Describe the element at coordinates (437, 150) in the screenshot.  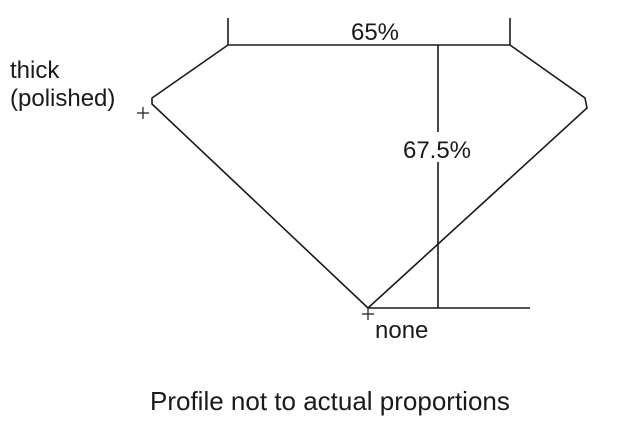
I see `depth-label: 67.5%` at that location.